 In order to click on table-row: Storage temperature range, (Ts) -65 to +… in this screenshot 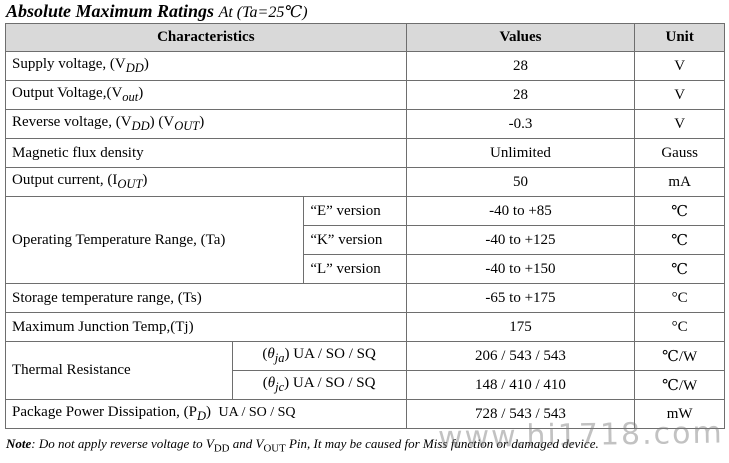, I will do `click(365, 298)`.